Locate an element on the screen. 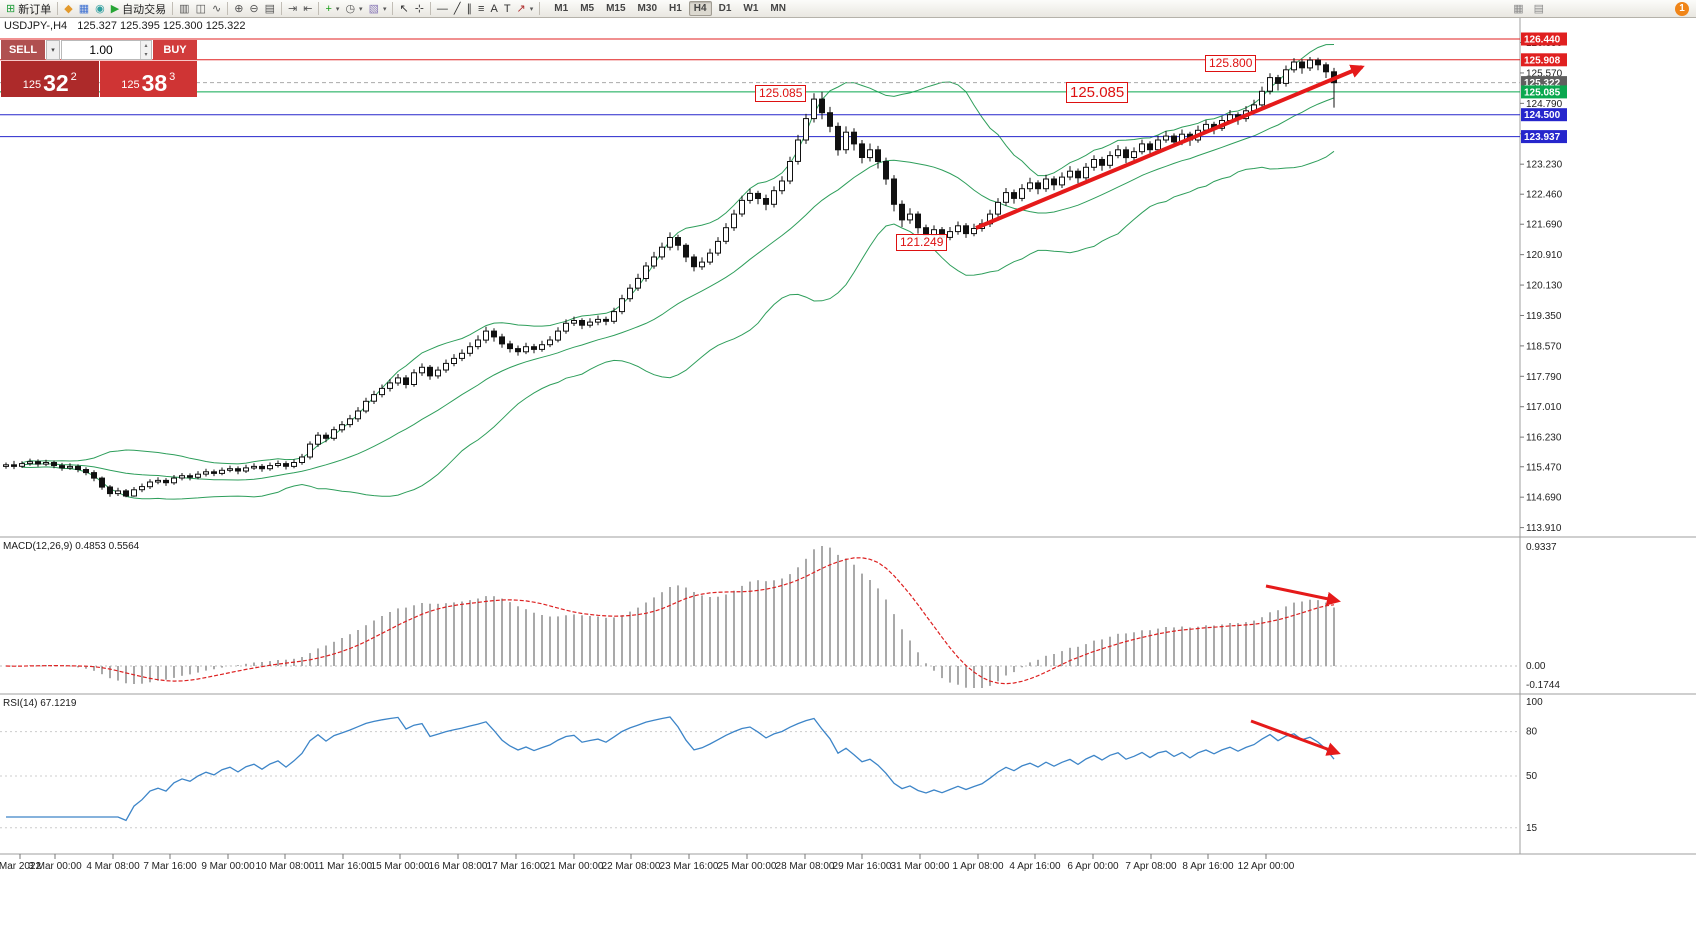 The width and height of the screenshot is (1696, 943). templates-button: ▧ ▾ is located at coordinates (378, 9).